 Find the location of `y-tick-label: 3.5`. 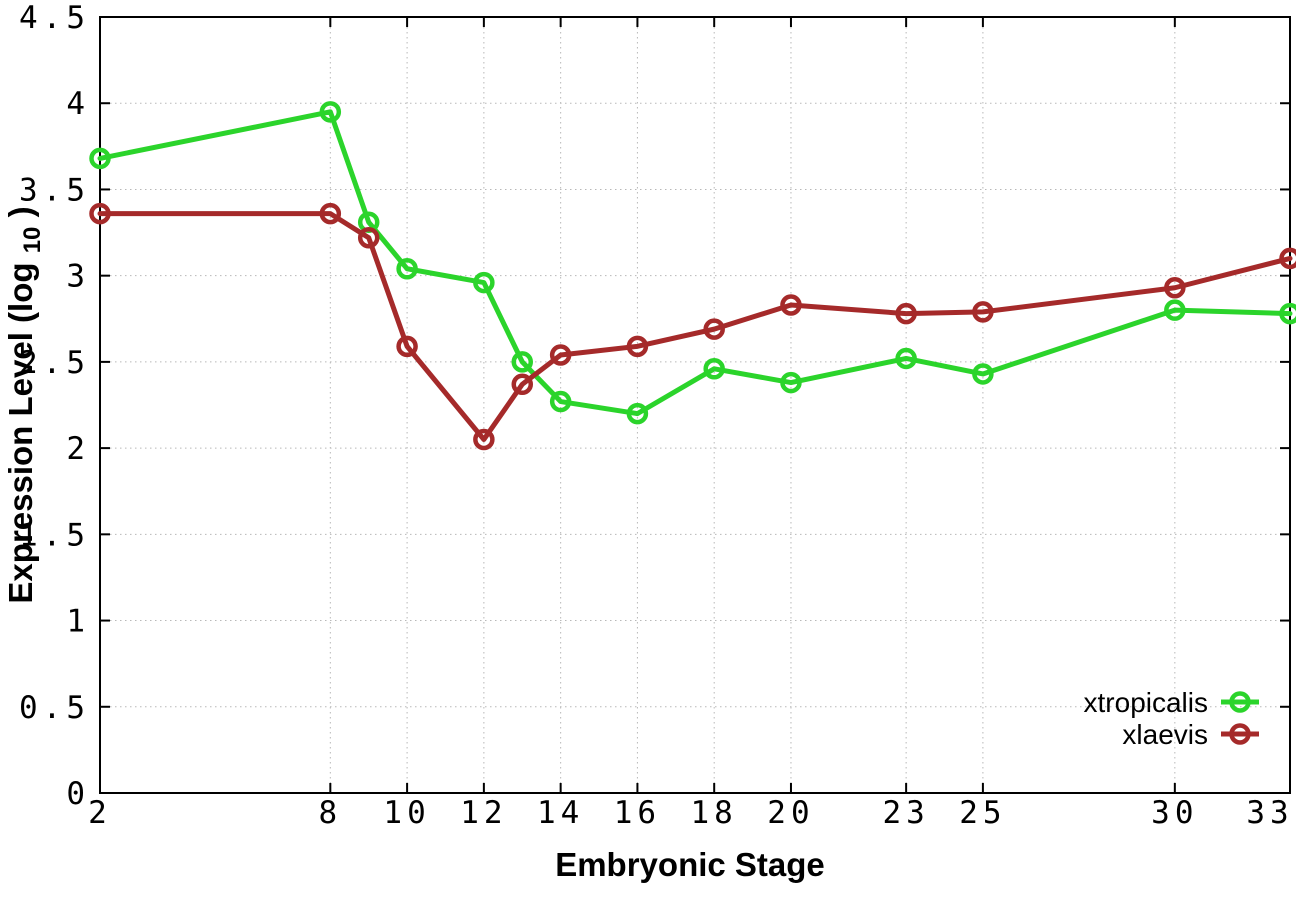

y-tick-label: 3.5 is located at coordinates (54, 190).